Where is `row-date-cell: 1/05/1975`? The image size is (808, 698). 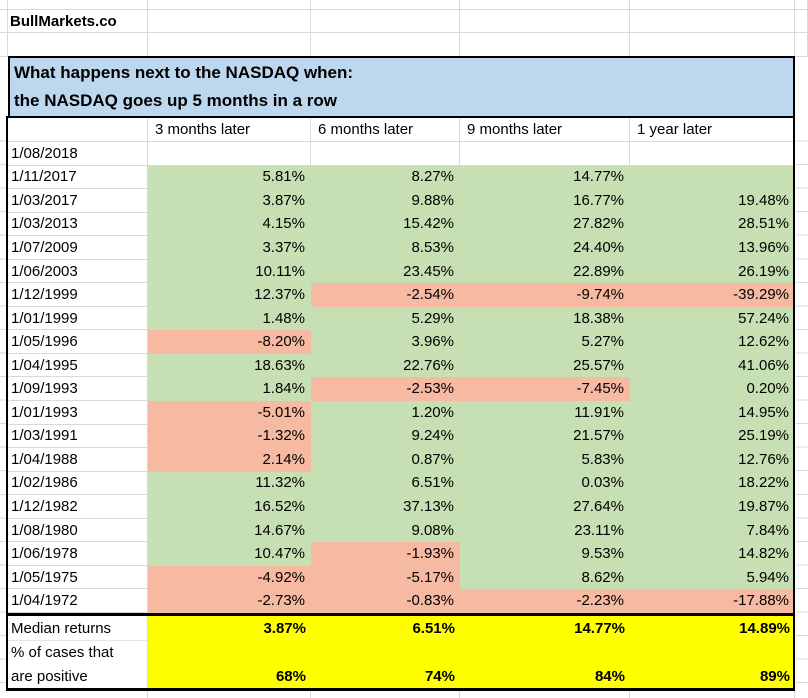 row-date-cell: 1/05/1975 is located at coordinates (78, 577).